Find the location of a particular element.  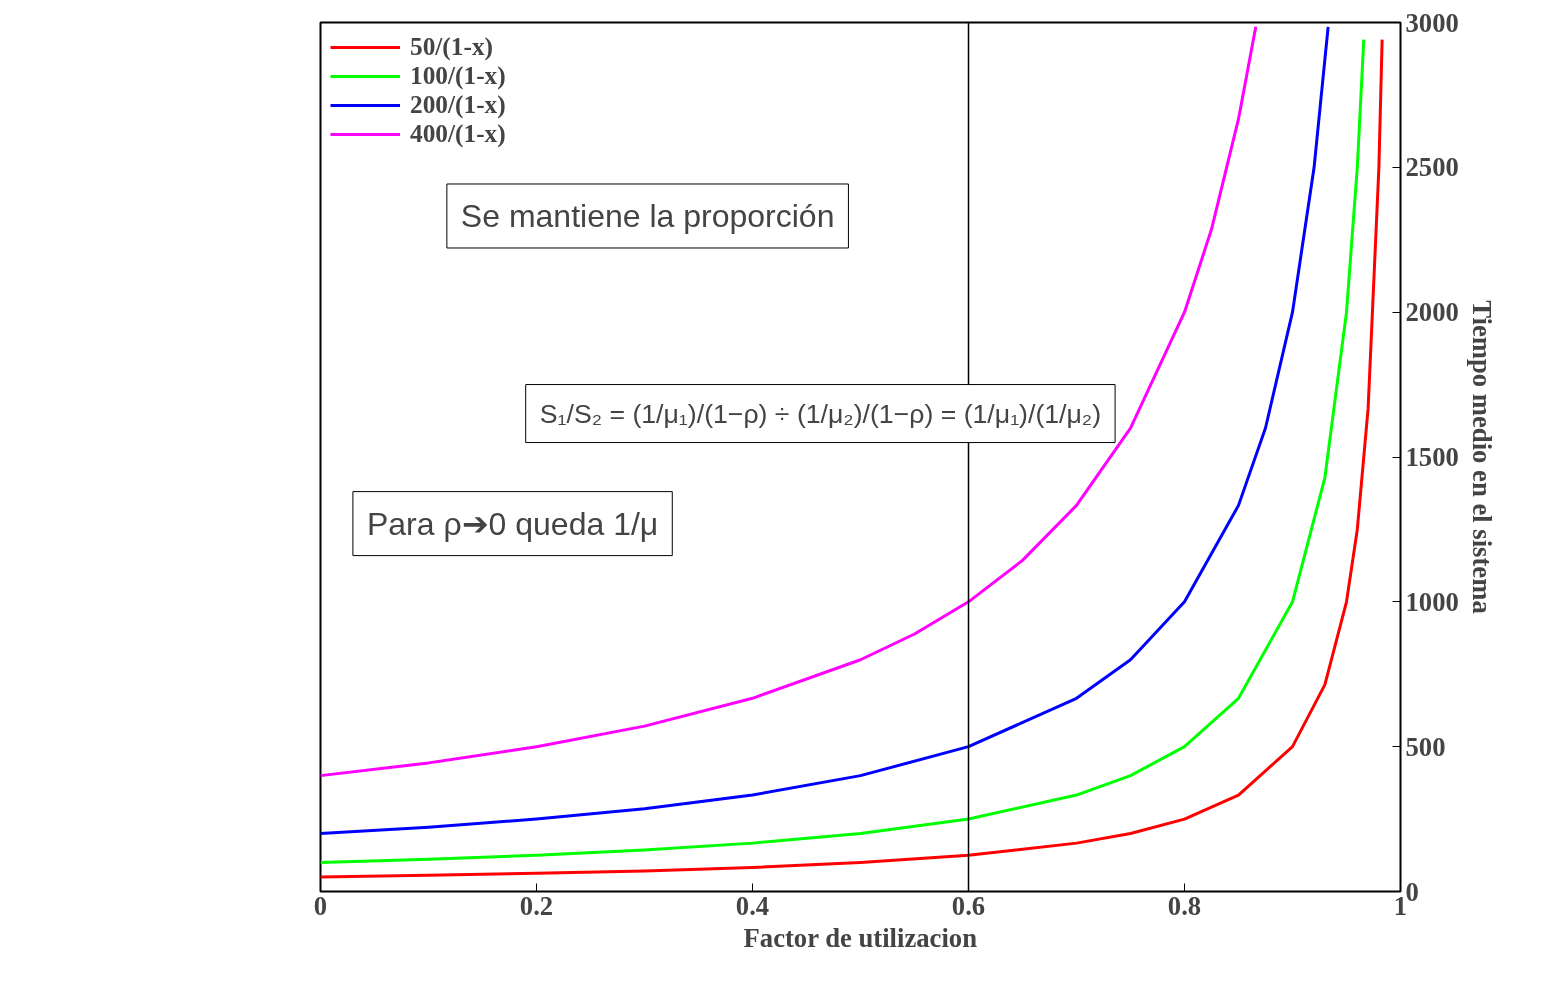

y-tick-label: 1500 is located at coordinates (1432, 457).